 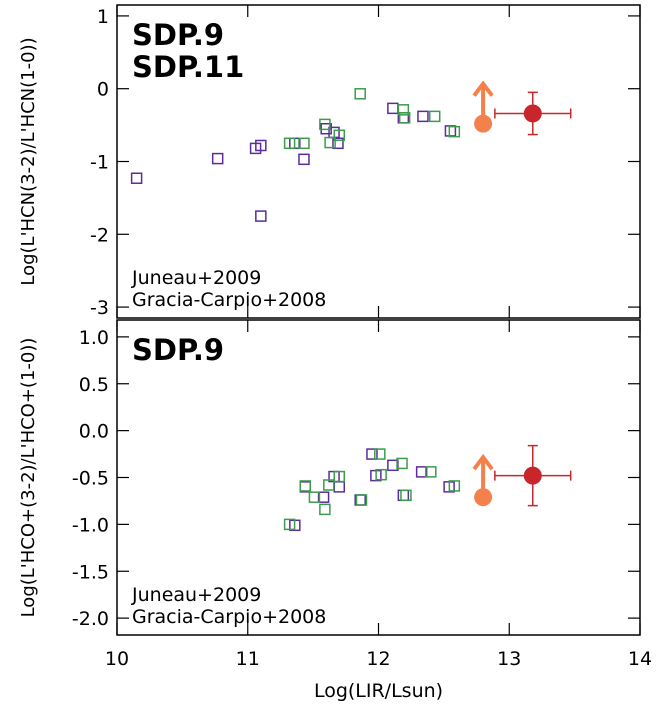 What do you see at coordinates (99, 235) in the screenshot?
I see `y-tick-label: -2` at bounding box center [99, 235].